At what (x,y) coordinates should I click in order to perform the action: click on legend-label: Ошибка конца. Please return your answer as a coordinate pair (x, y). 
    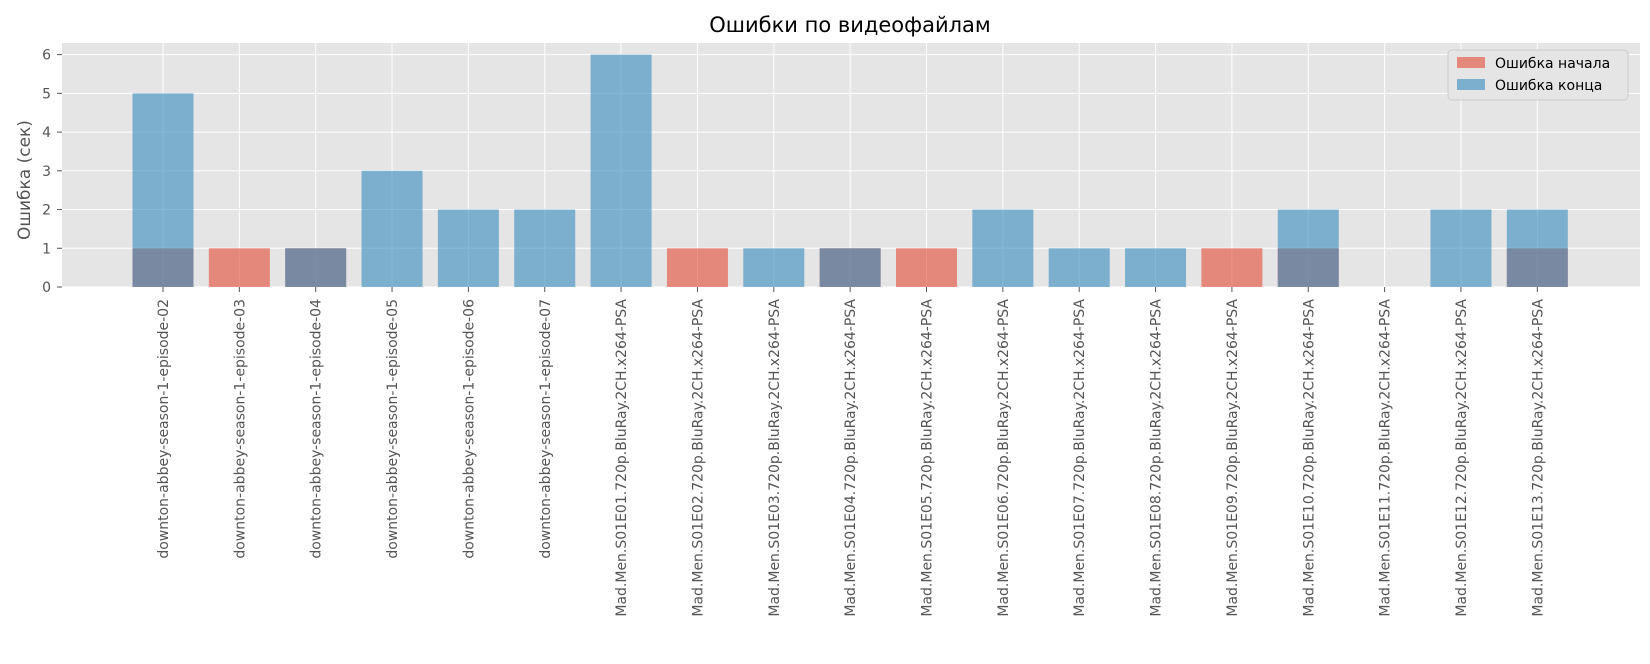
    Looking at the image, I should click on (1548, 86).